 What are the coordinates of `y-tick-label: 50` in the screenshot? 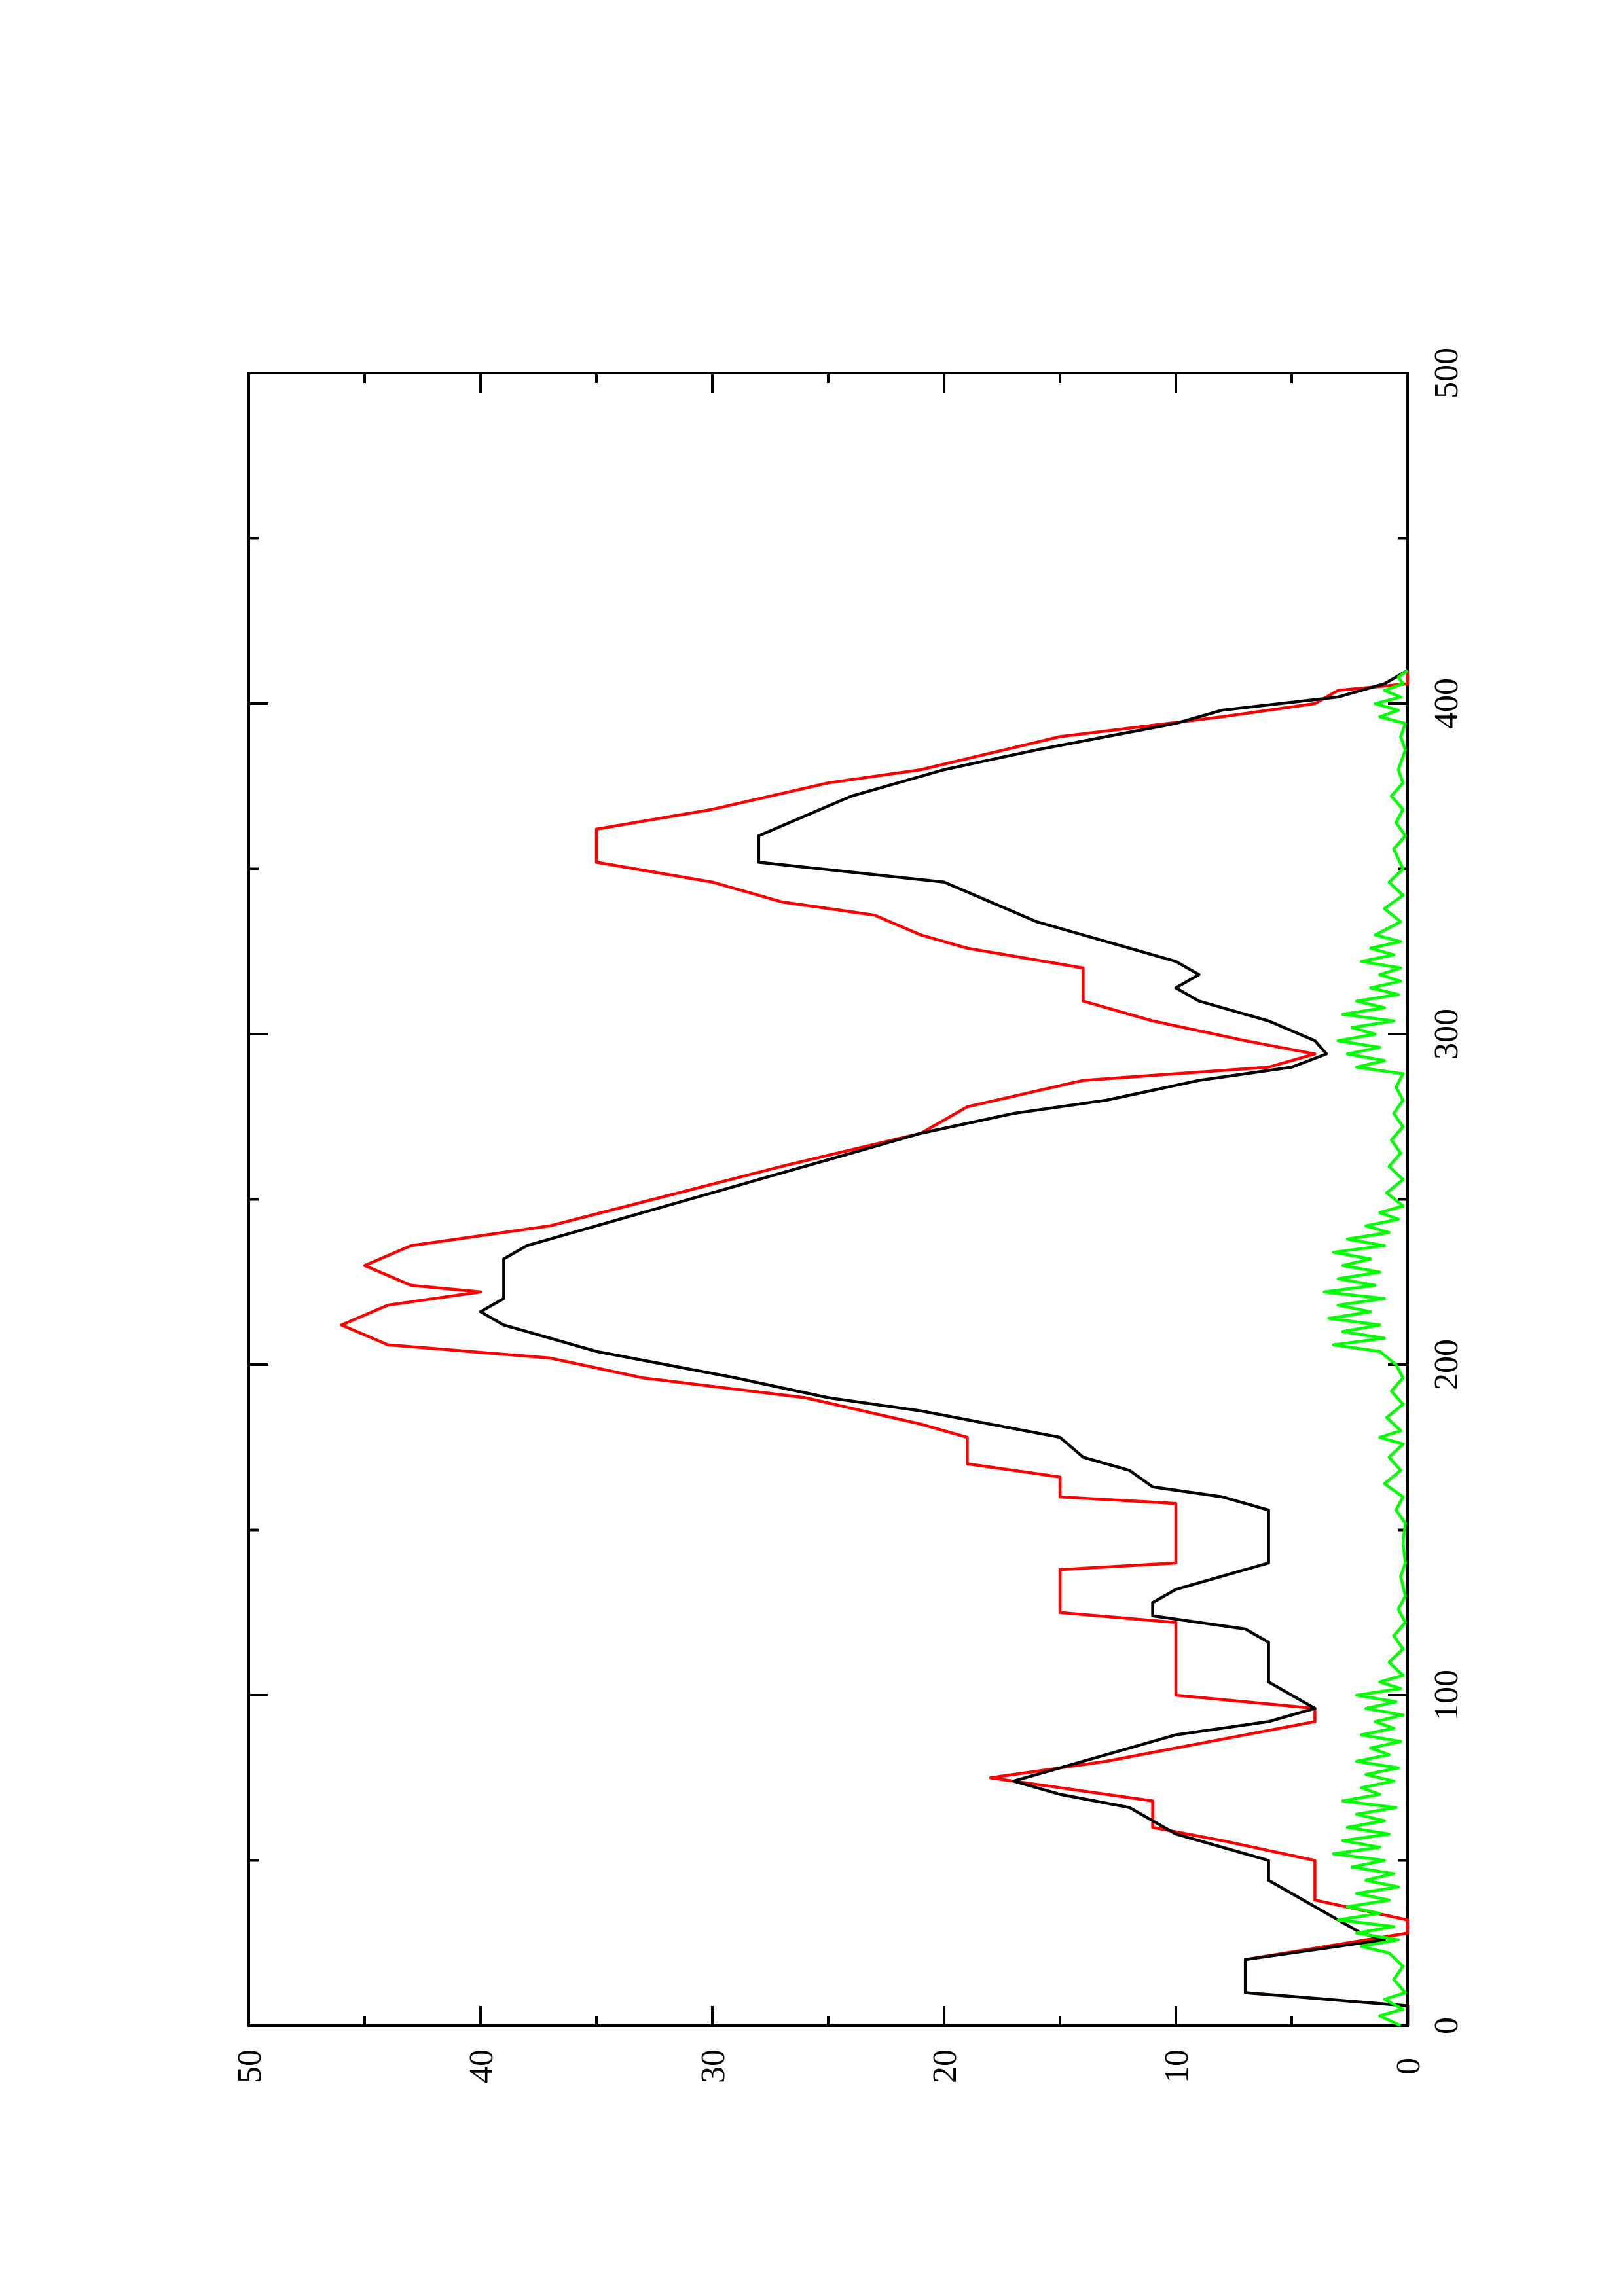 It's located at (249, 2066).